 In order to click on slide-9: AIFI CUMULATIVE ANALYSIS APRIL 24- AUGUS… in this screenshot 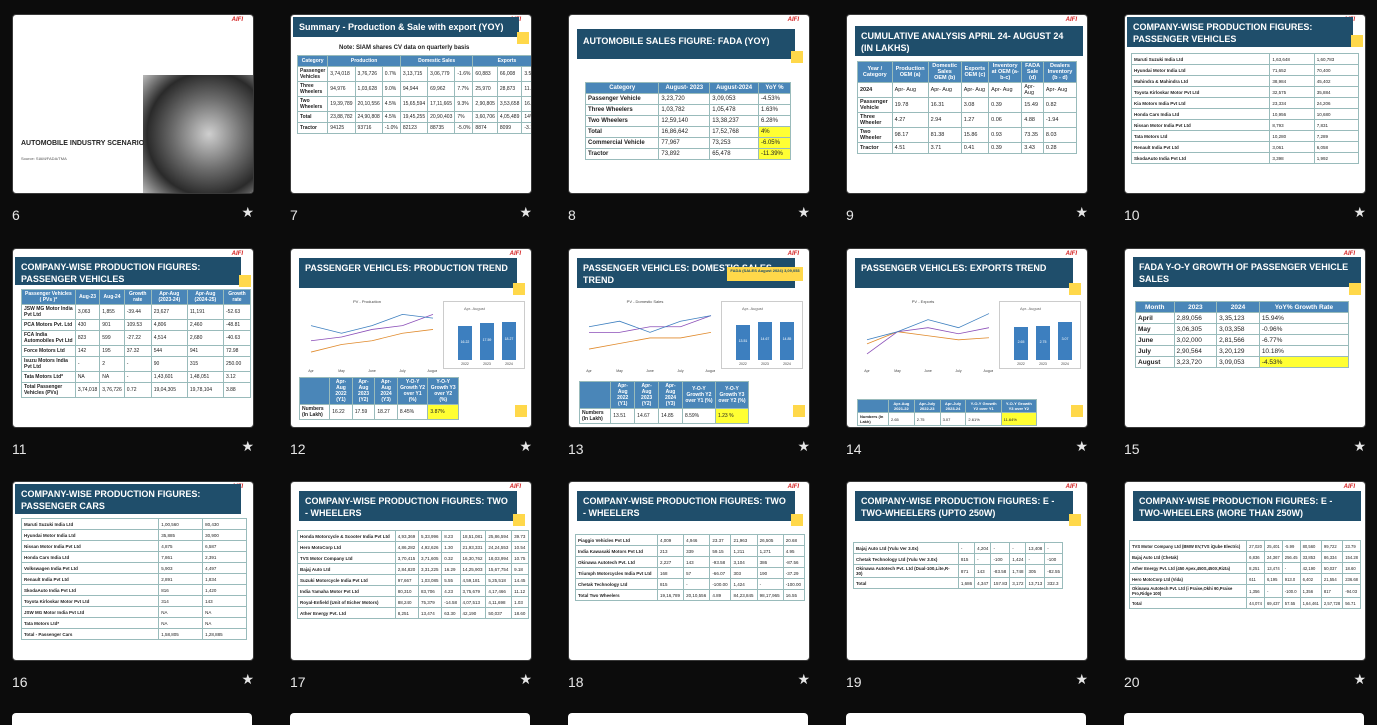, I will do `click(967, 104)`.